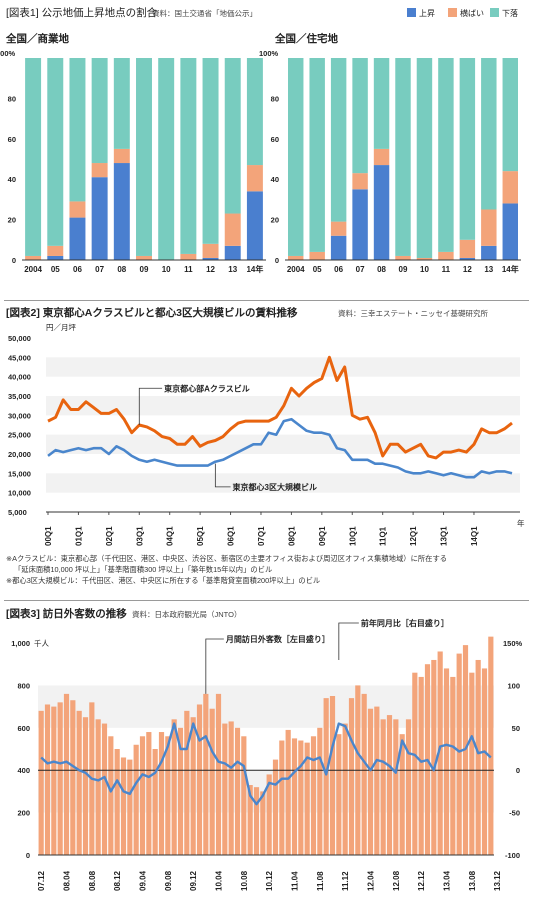  Describe the element at coordinates (405, 623) in the screenshot. I see `callout-yoy: 前年同月比［右目盛り］` at that location.